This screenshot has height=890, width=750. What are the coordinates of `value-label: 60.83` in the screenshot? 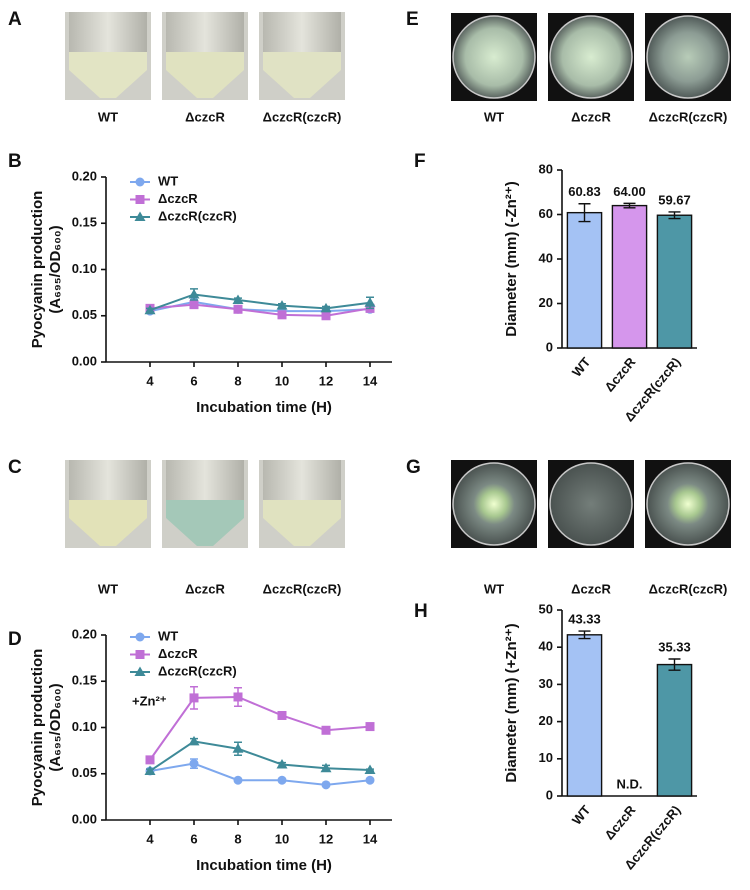 It's located at (584, 191).